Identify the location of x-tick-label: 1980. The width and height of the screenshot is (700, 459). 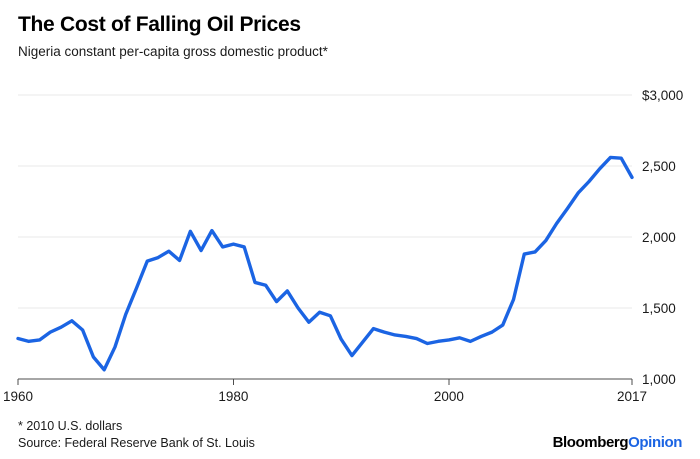
(233, 396).